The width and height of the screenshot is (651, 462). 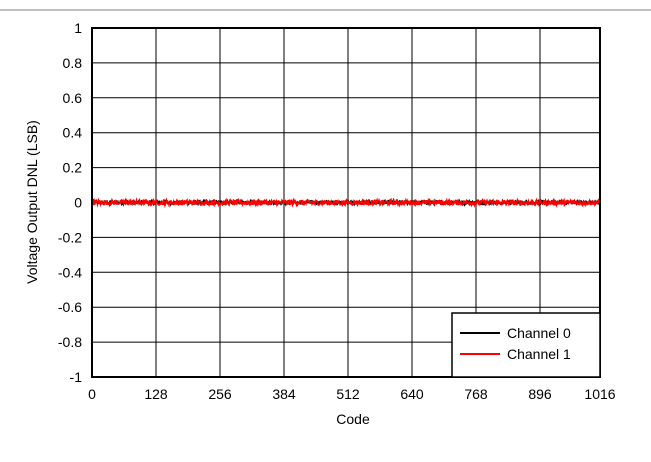 I want to click on y-tick-label: 0, so click(x=78, y=203).